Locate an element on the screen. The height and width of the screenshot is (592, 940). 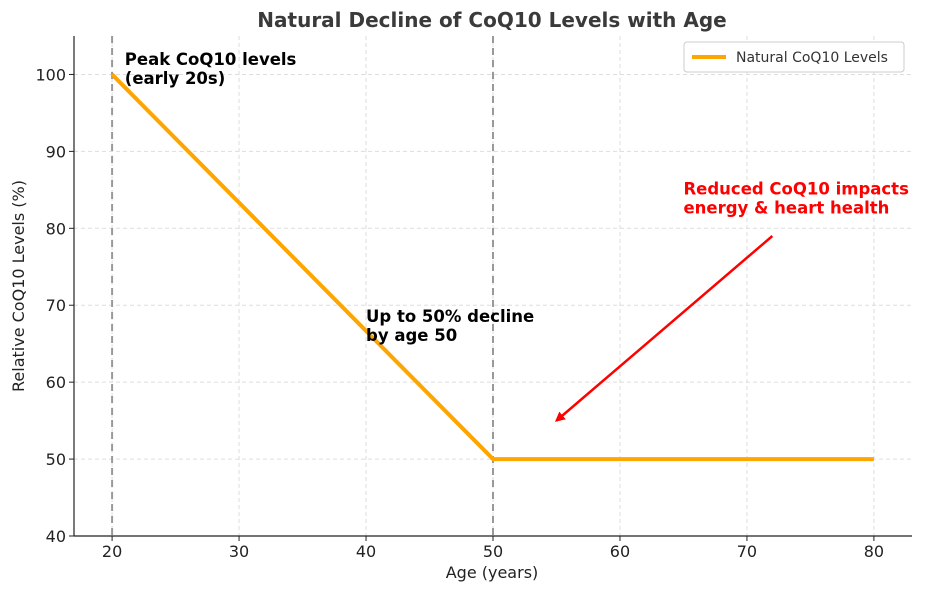
x-tick-label: 30 is located at coordinates (239, 551).